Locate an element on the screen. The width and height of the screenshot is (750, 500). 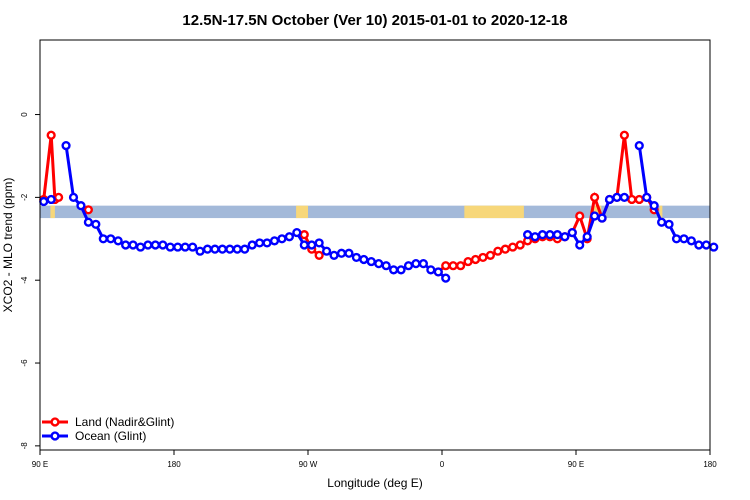
y-tick-label: 0 is located at coordinates (24, 114).